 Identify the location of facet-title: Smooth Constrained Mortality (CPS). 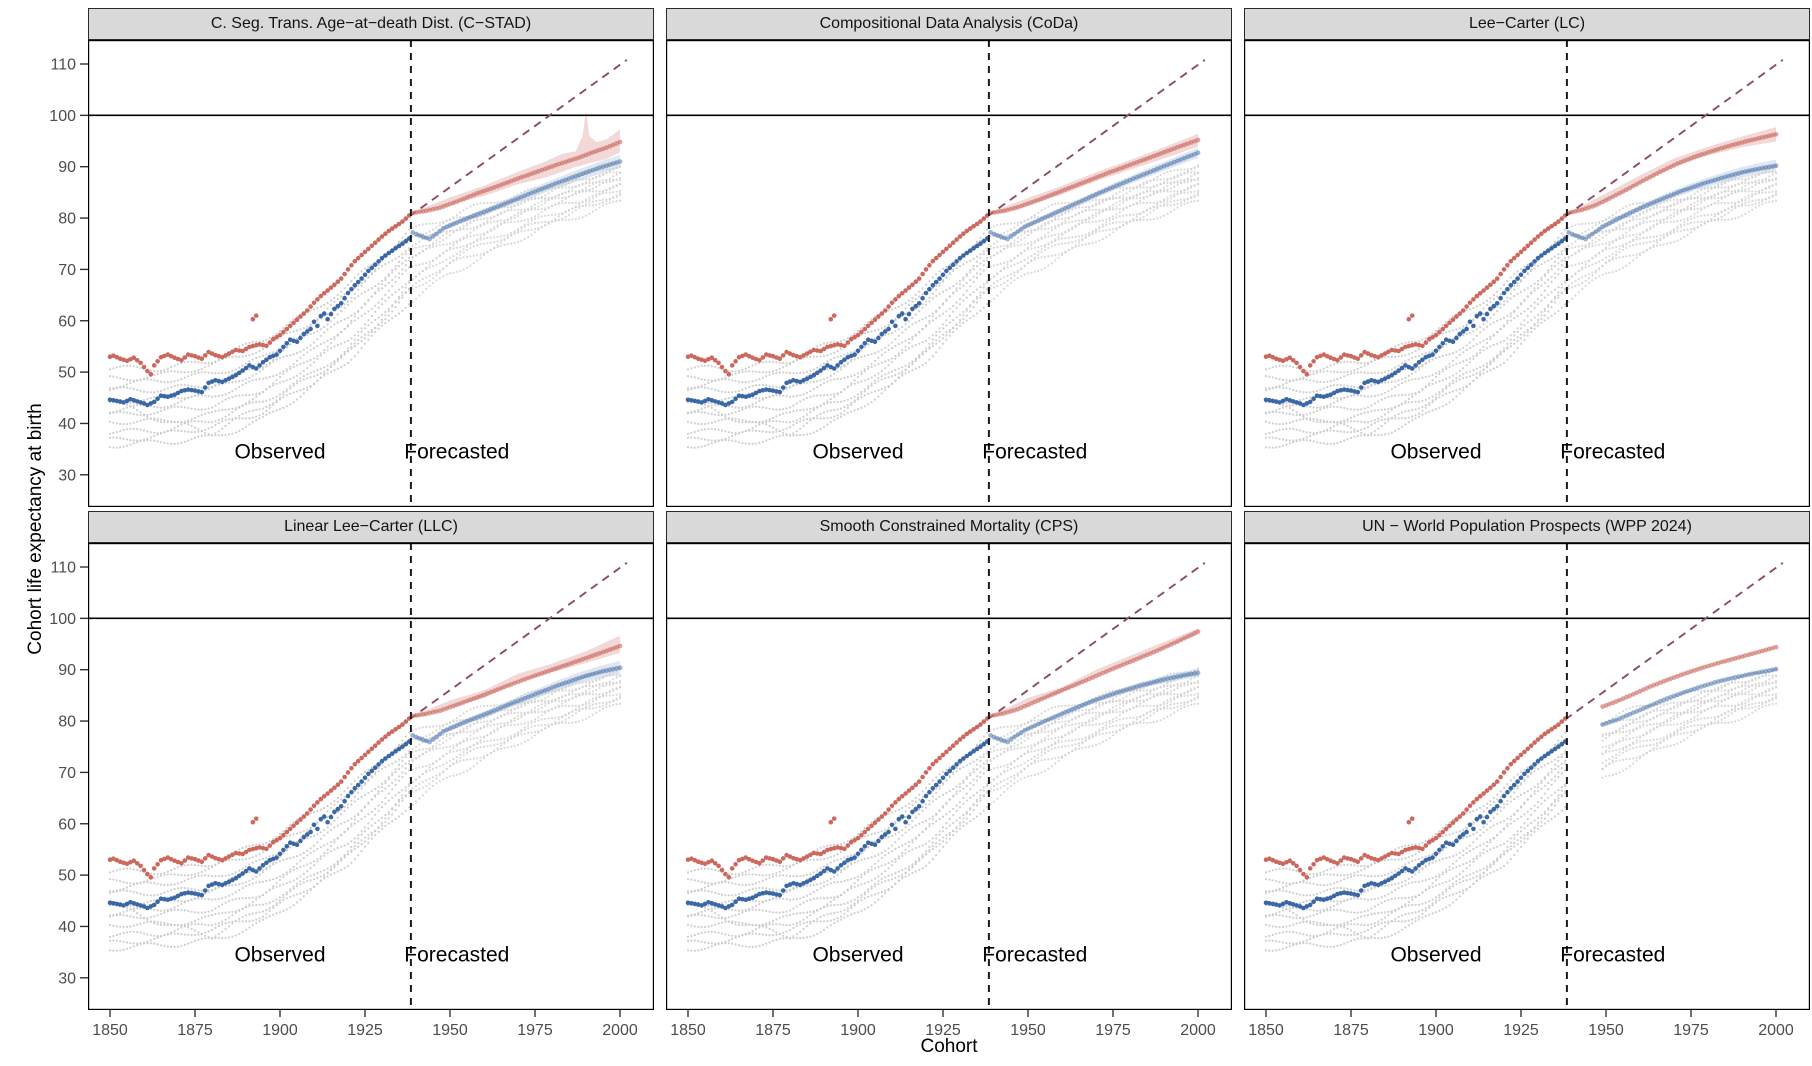
(949, 526).